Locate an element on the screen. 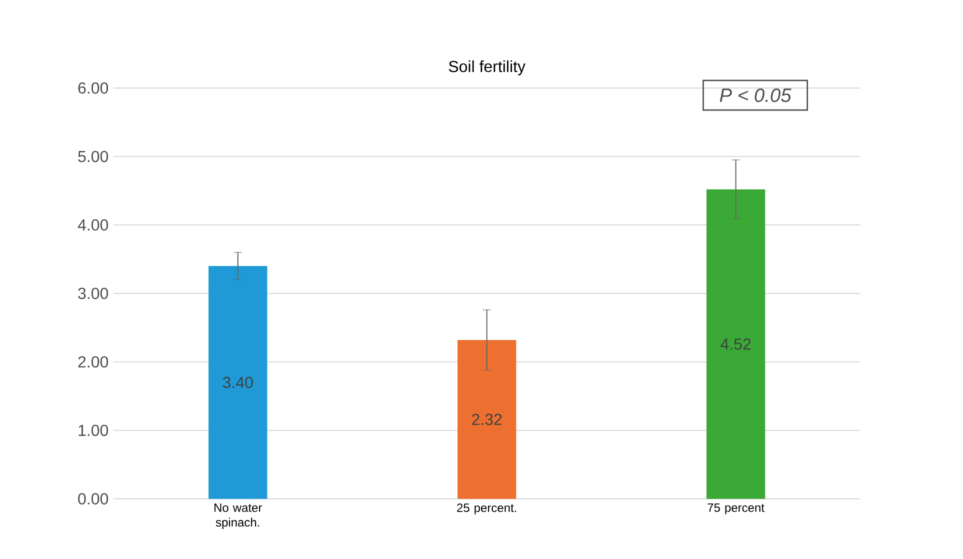  x-tick-label: 75 percent is located at coordinates (736, 509).